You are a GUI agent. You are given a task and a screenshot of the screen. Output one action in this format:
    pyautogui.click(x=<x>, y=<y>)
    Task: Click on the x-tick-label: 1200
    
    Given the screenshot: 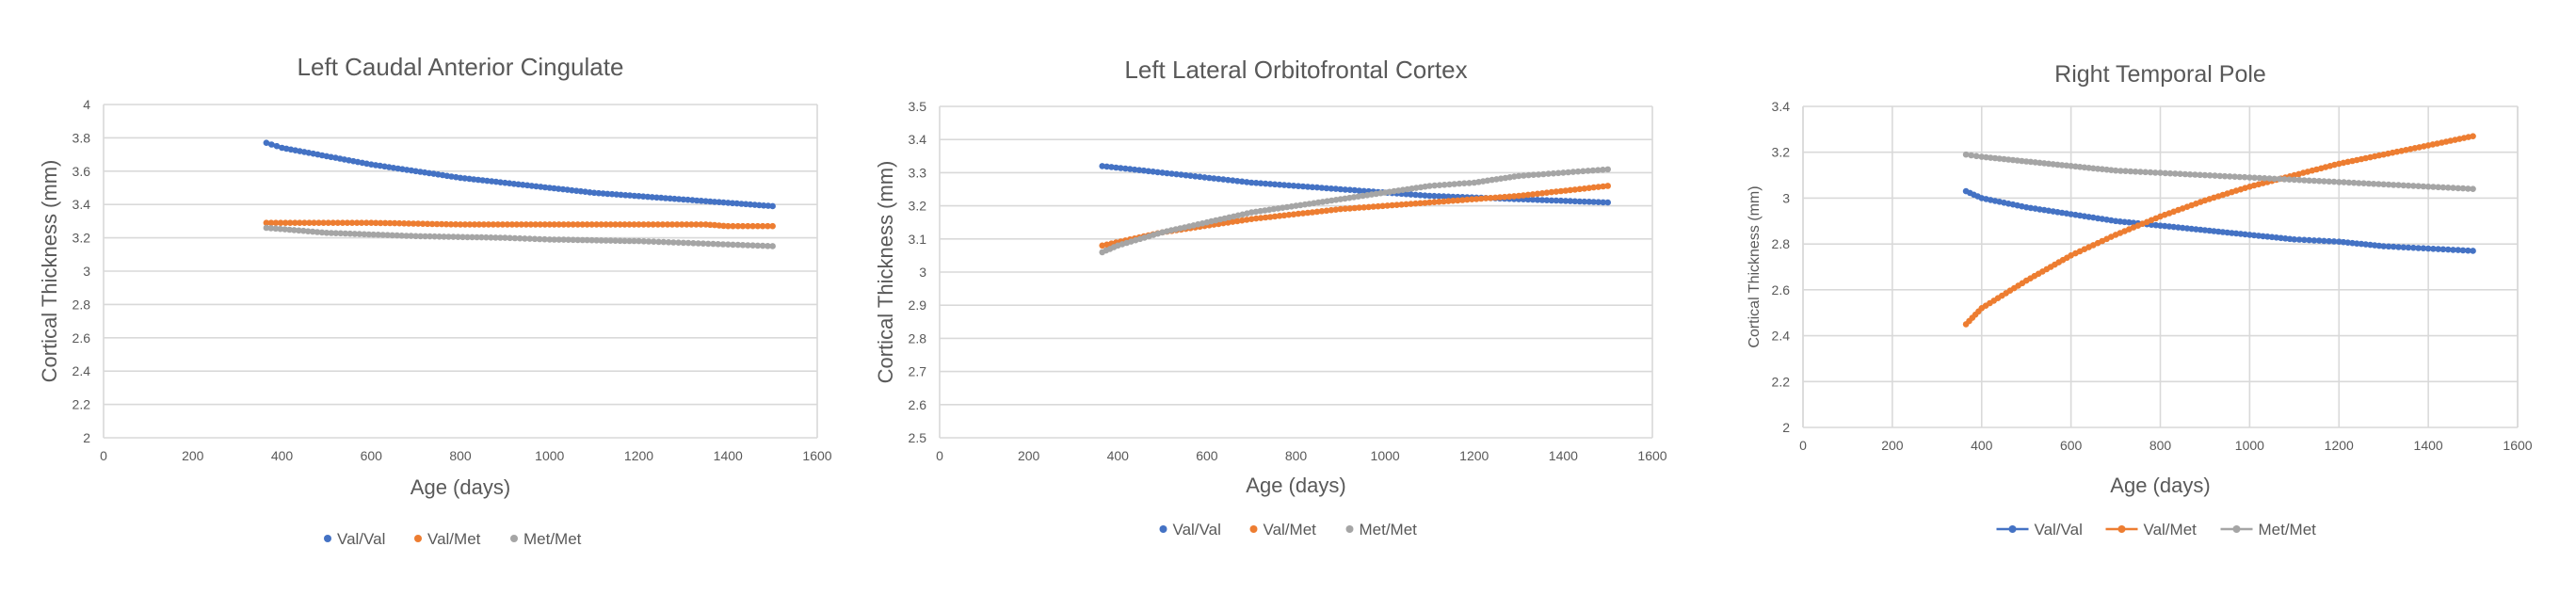 What is the action you would take?
    pyautogui.click(x=1474, y=455)
    